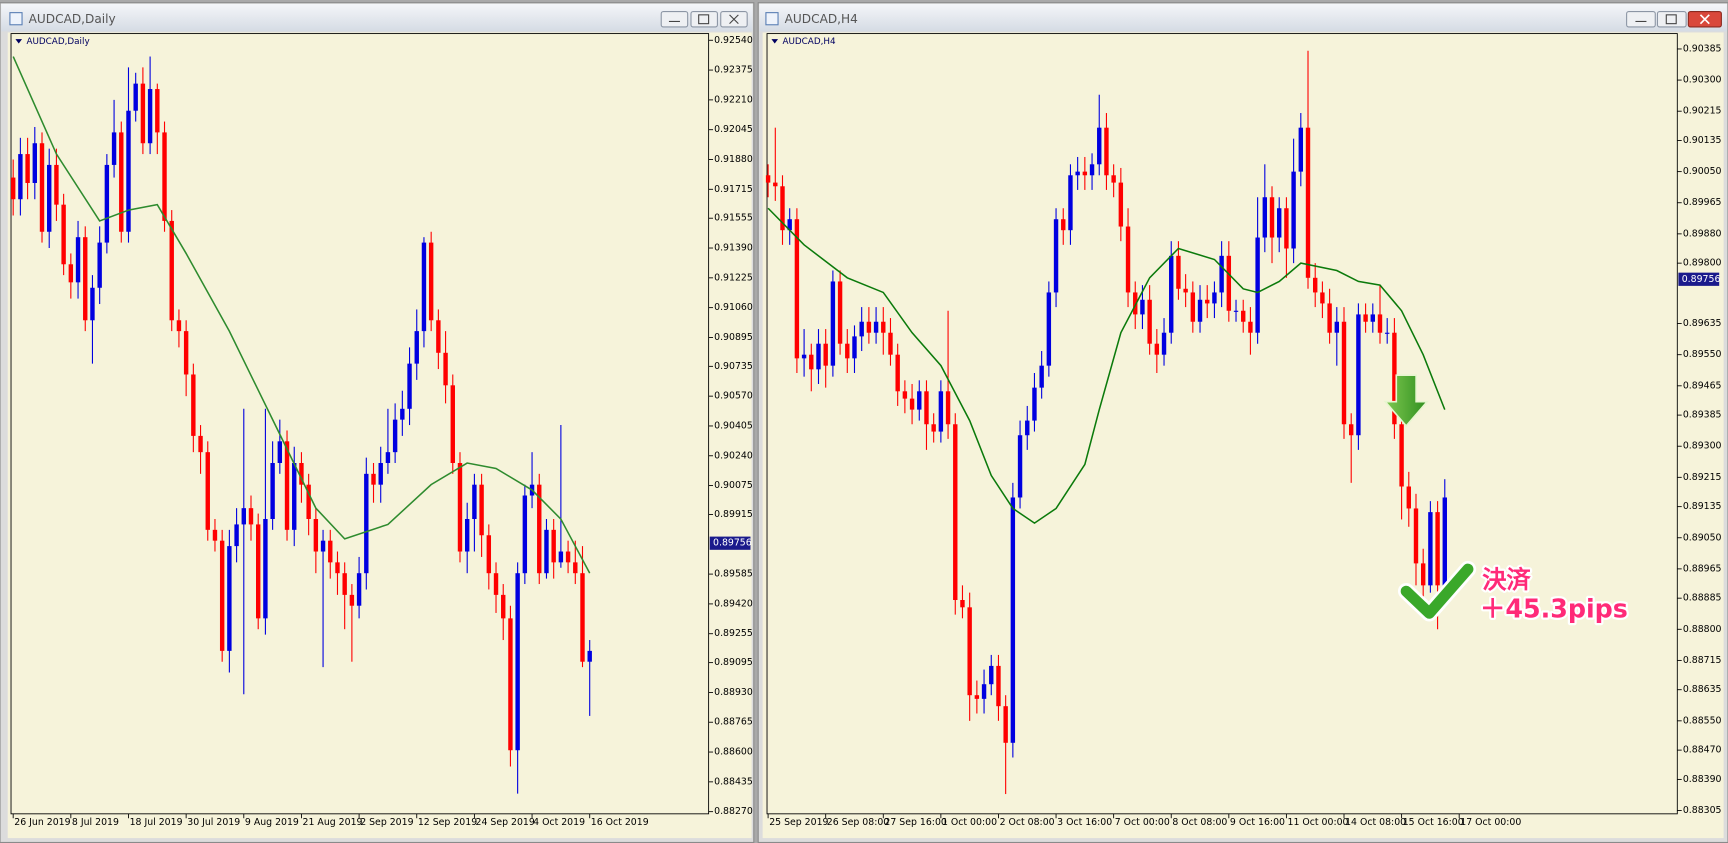  Describe the element at coordinates (1702, 477) in the screenshot. I see `y-tick-label: 0.89215` at that location.